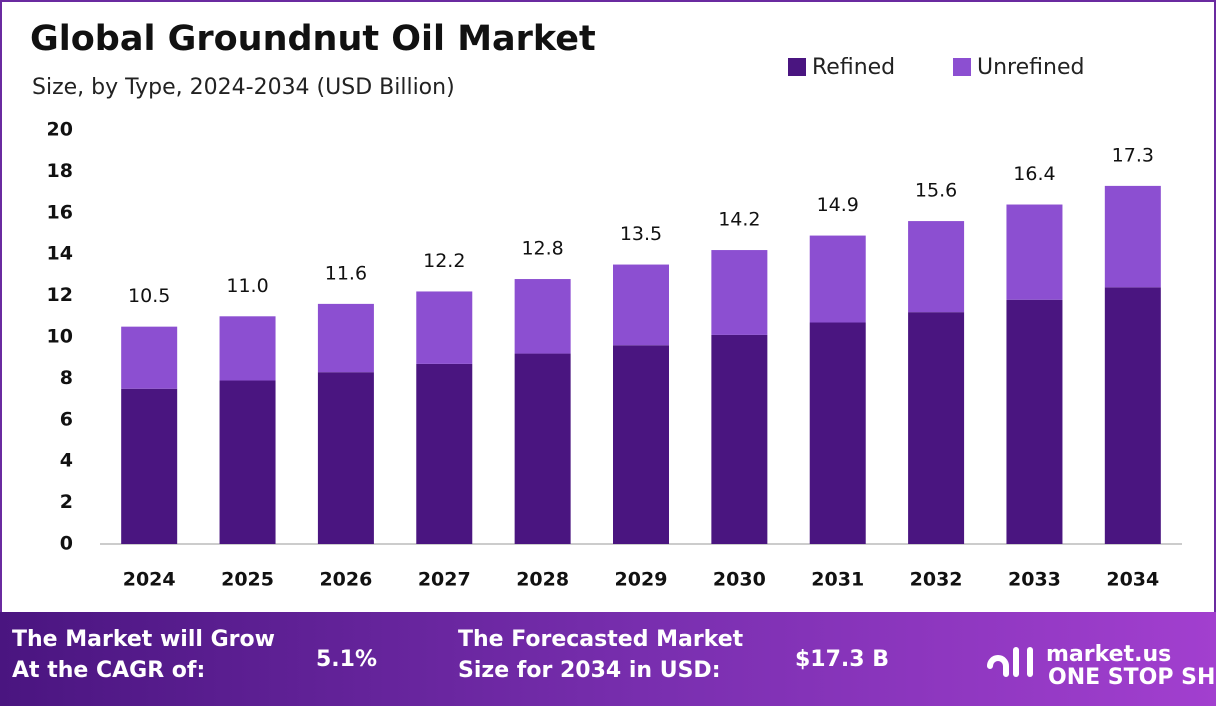 The width and height of the screenshot is (1216, 706). I want to click on y-tick-label: 2, so click(66, 502).